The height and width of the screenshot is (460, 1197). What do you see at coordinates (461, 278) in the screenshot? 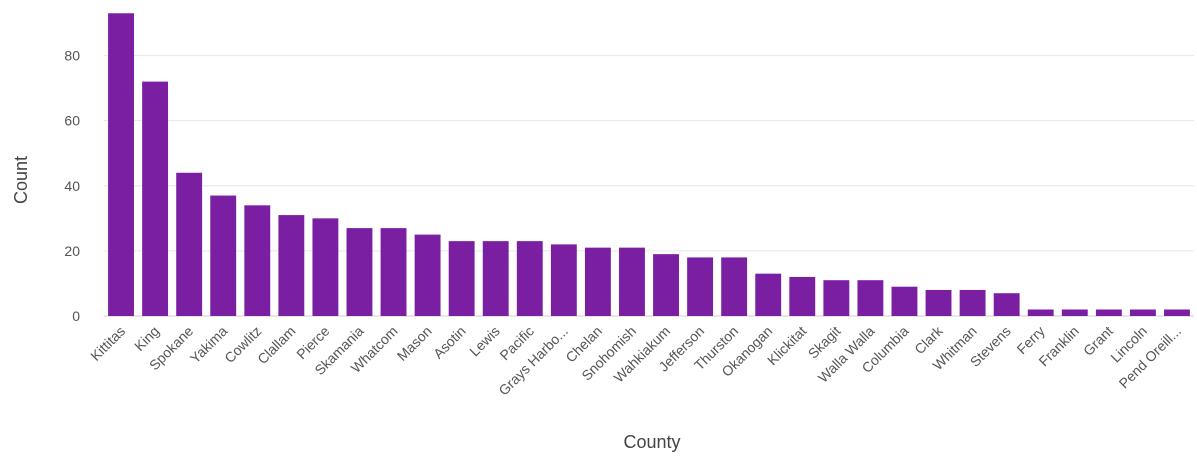
I see `bar-asotin` at bounding box center [461, 278].